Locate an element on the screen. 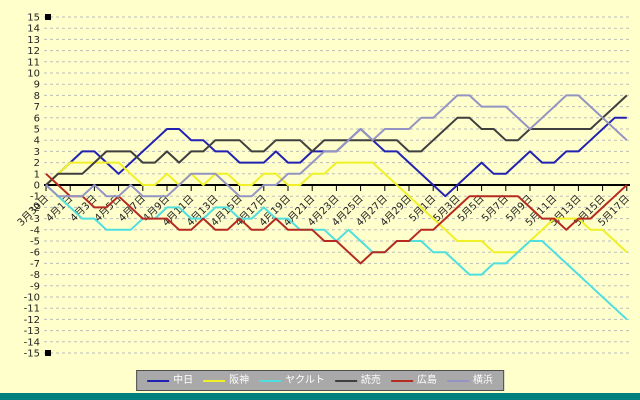 Image resolution: width=640 pixels, height=400 pixels. legend-label-yakult: ヤクルト is located at coordinates (305, 380).